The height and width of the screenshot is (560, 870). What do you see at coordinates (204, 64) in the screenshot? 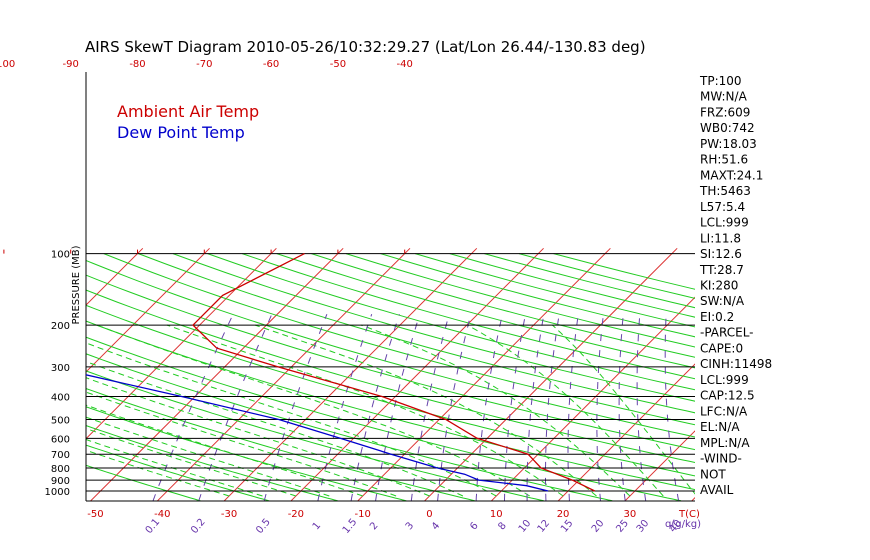
I see `top-temperature-tick-label: -70` at bounding box center [204, 64].